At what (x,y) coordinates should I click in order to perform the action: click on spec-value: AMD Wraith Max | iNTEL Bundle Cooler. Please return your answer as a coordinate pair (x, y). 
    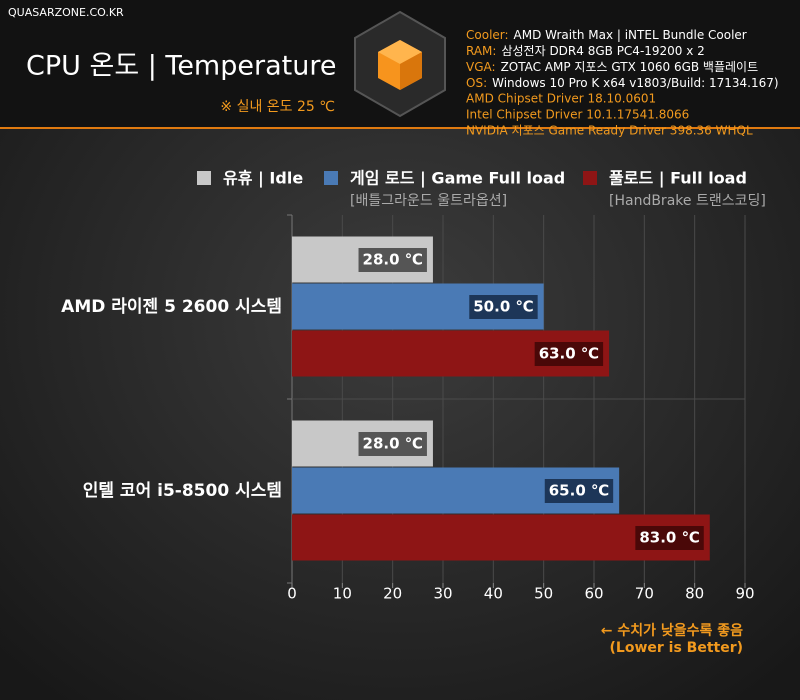
    Looking at the image, I should click on (630, 35).